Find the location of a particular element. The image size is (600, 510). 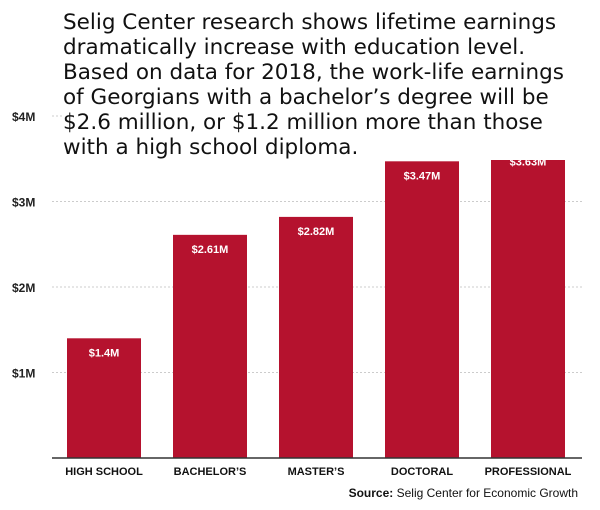

bar-value-label: $3.47M is located at coordinates (422, 176).